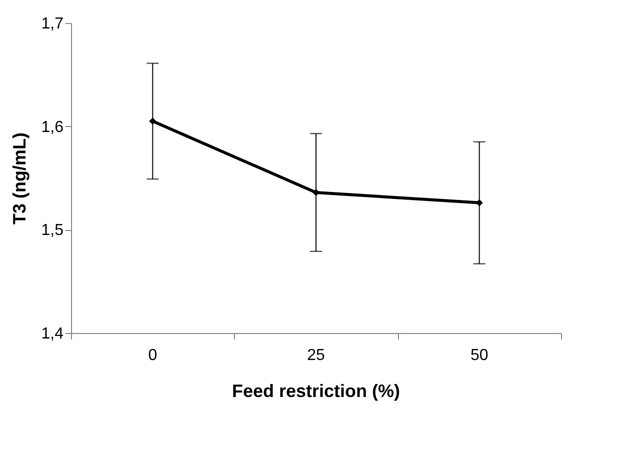 This screenshot has width=627, height=450. I want to click on y-axis-title: T3 (ng/mL), so click(19, 178).